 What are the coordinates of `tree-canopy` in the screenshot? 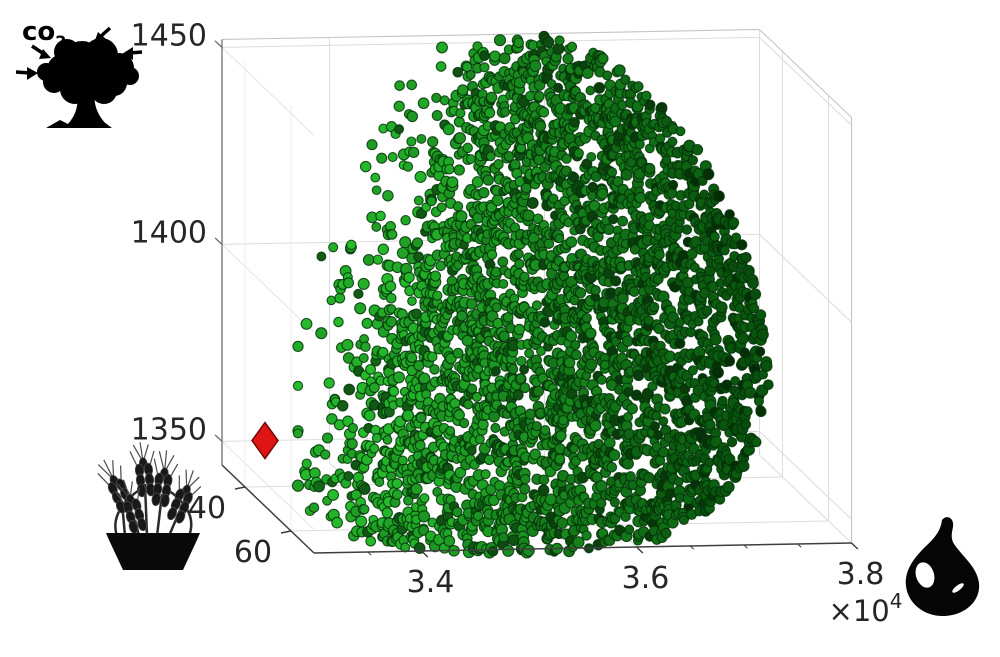 It's located at (88, 71).